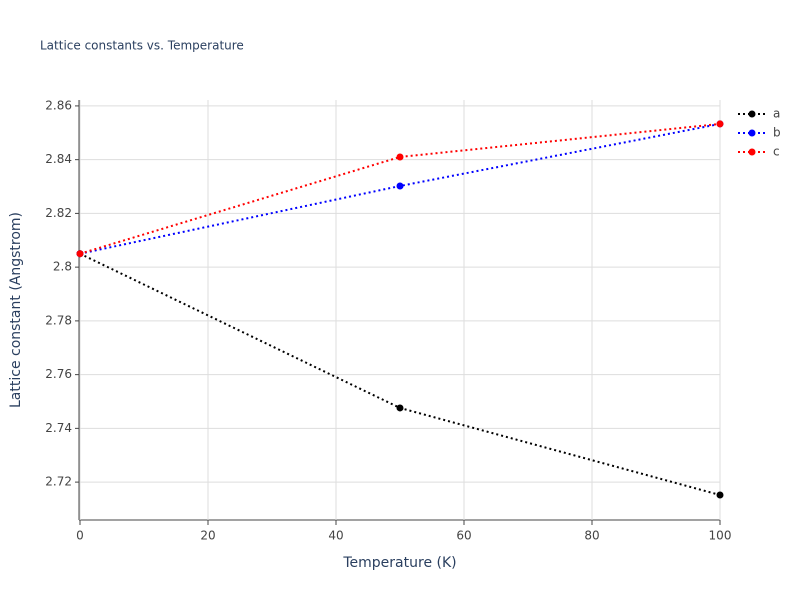 Image resolution: width=800 pixels, height=600 pixels. What do you see at coordinates (335, 536) in the screenshot?
I see `x-tick-label: 40` at bounding box center [335, 536].